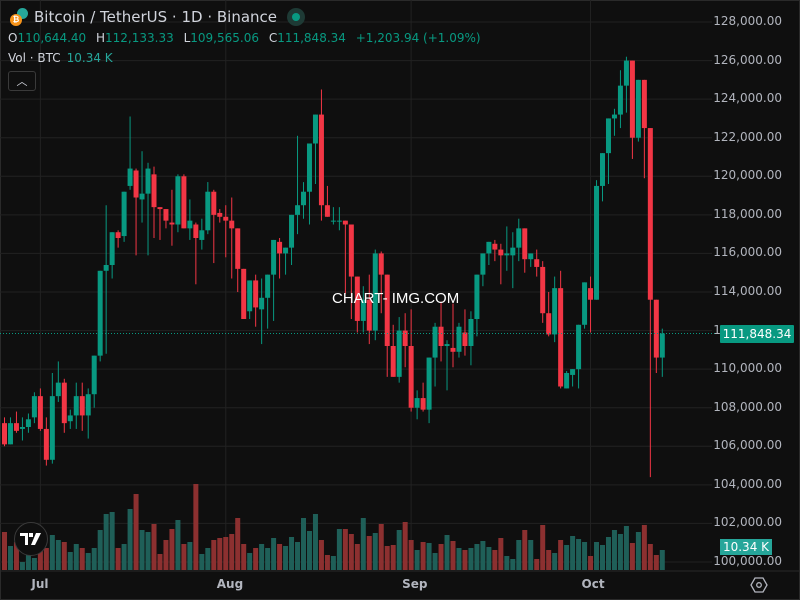 The width and height of the screenshot is (800, 600). I want to click on price-axis-label: 100,000.00, so click(747, 561).